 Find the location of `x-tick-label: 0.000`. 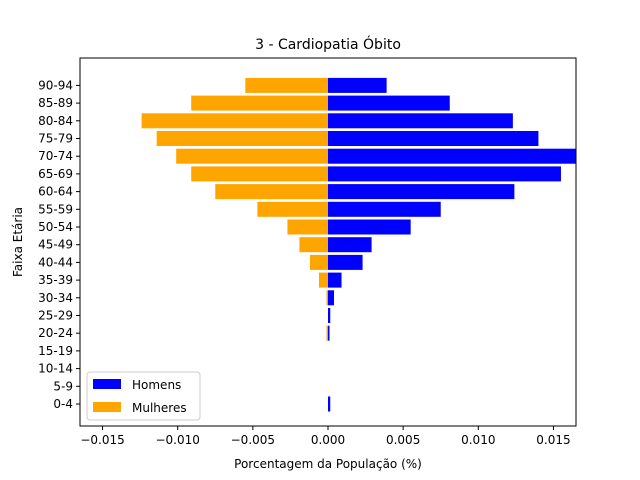

x-tick-label: 0.000 is located at coordinates (328, 440).